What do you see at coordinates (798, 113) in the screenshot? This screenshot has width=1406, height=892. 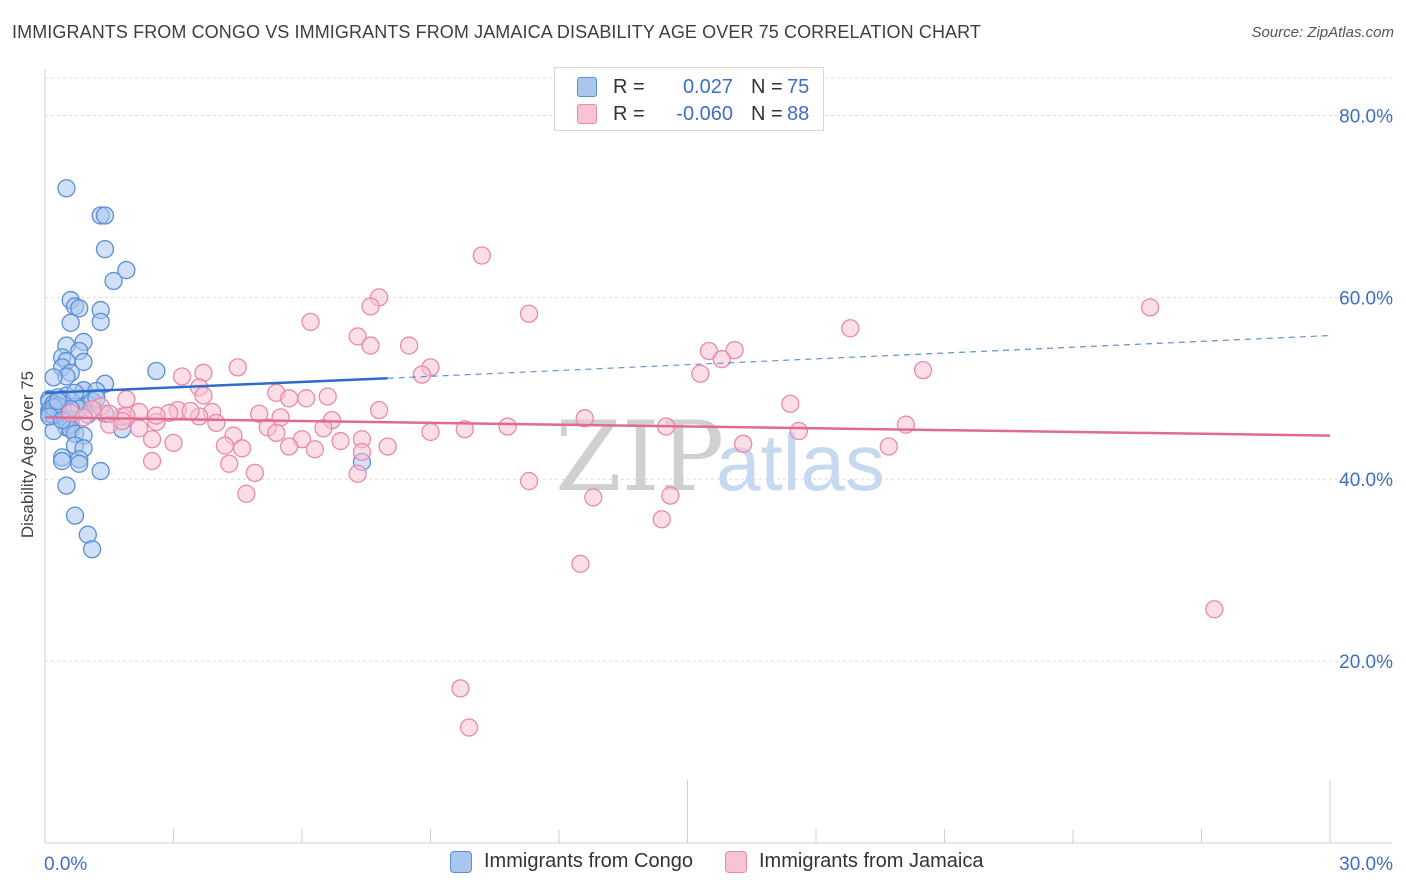 I see `jamaica-n-value: 88` at bounding box center [798, 113].